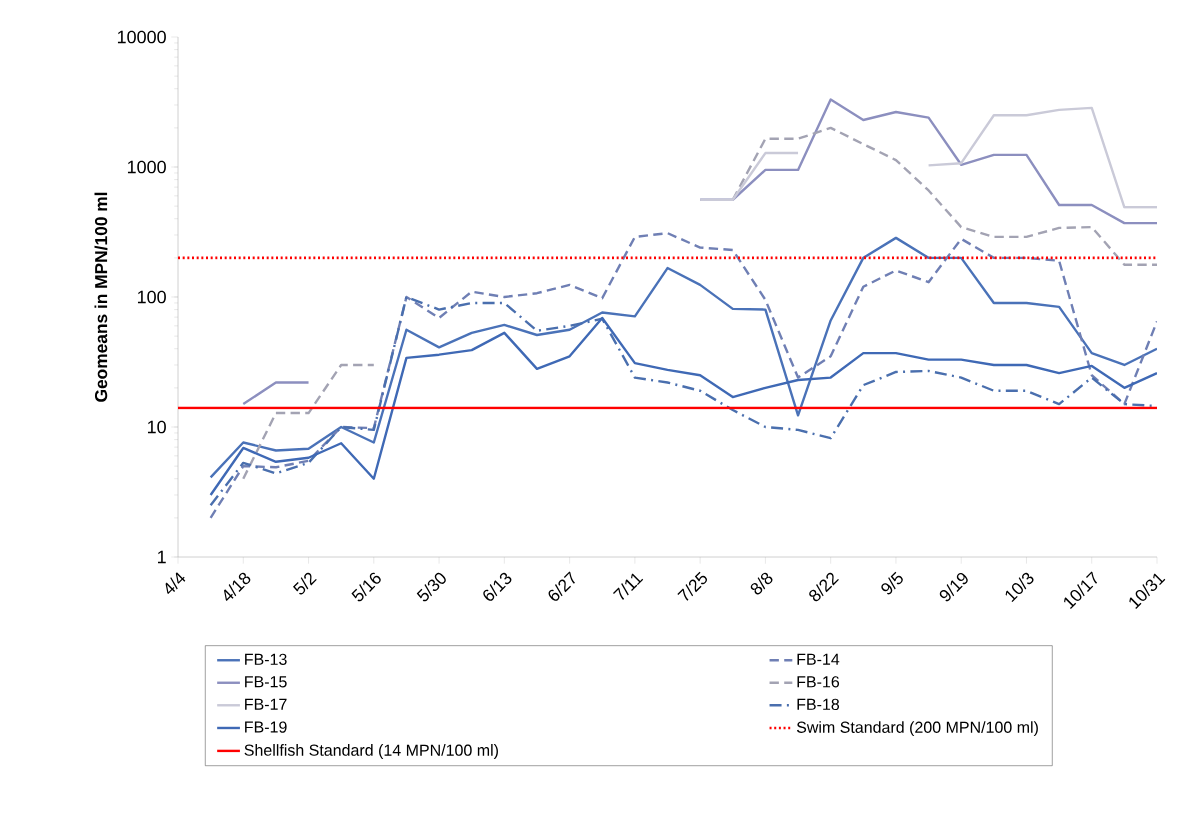  Describe the element at coordinates (761, 583) in the screenshot. I see `x-tick-label: 8/8` at that location.